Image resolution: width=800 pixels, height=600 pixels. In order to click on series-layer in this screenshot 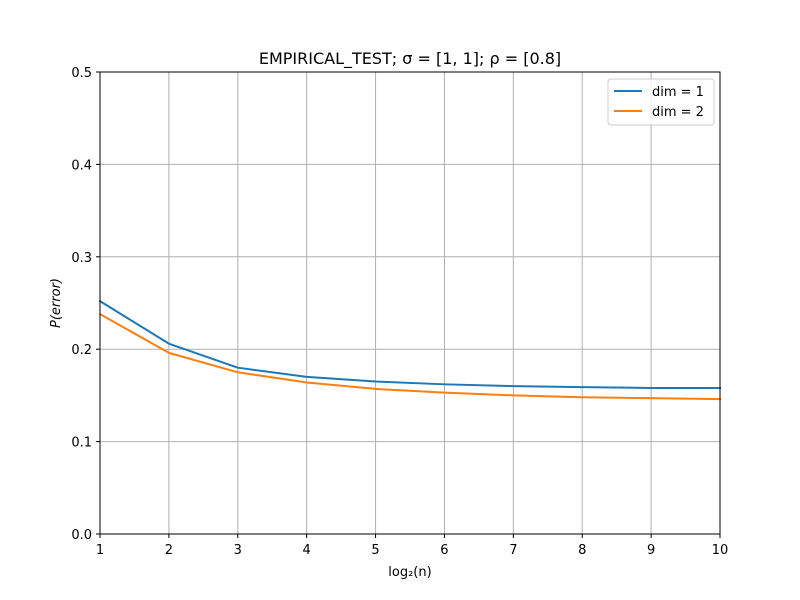, I will do `click(410, 350)`.